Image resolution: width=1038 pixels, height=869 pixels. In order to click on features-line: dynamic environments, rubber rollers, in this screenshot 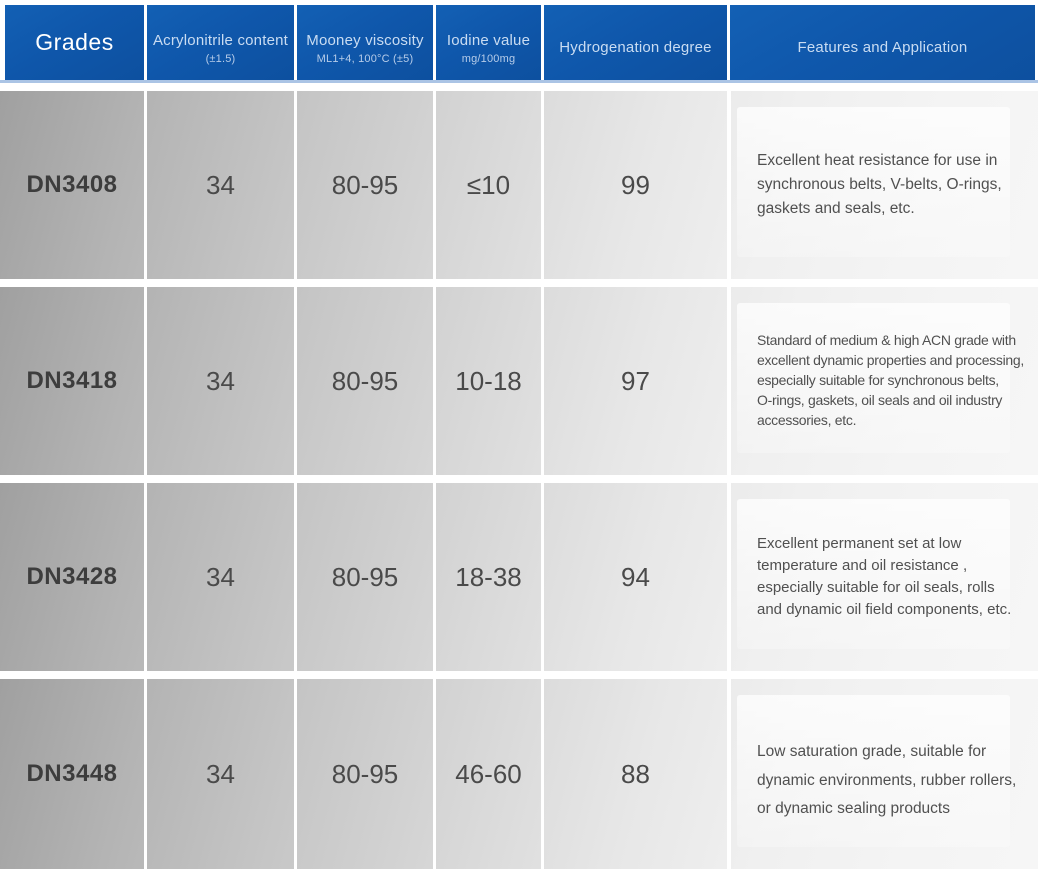, I will do `click(887, 780)`.